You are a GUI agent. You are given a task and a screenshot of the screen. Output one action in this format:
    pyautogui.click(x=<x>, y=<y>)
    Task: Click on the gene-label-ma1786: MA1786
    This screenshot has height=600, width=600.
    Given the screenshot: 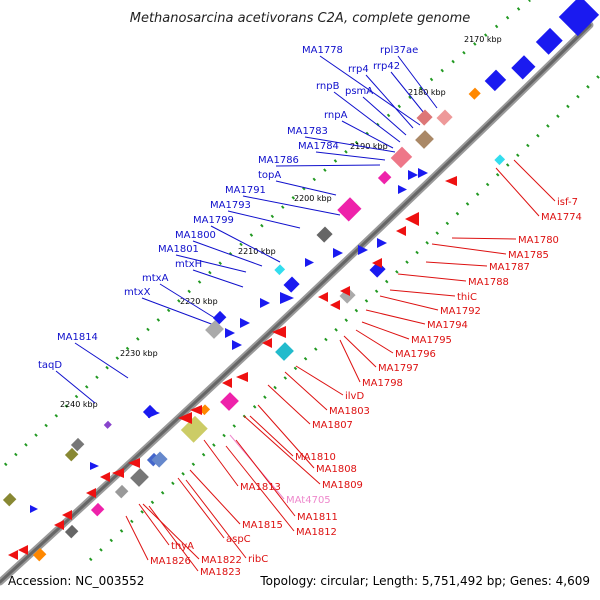 What is the action you would take?
    pyautogui.click(x=278, y=160)
    